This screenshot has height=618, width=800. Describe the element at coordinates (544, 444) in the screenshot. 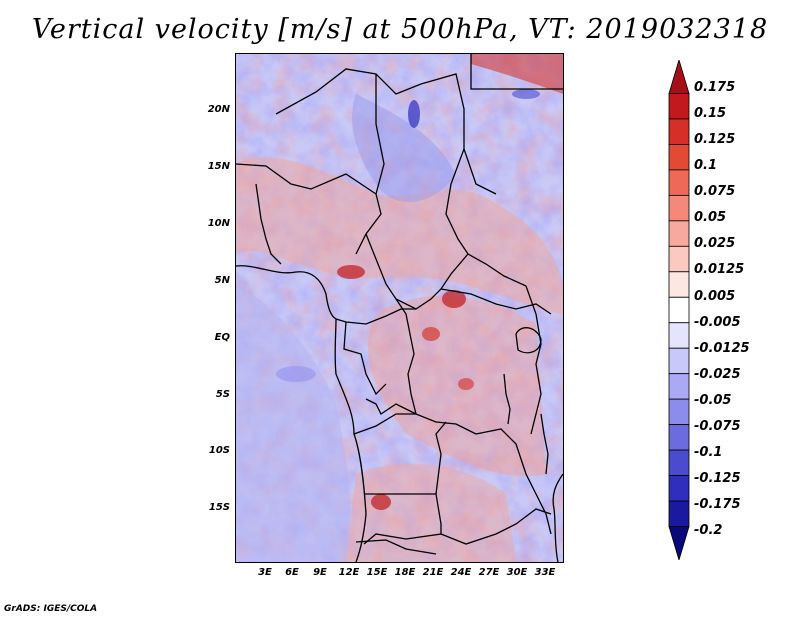

I see `lake-malawi` at that location.